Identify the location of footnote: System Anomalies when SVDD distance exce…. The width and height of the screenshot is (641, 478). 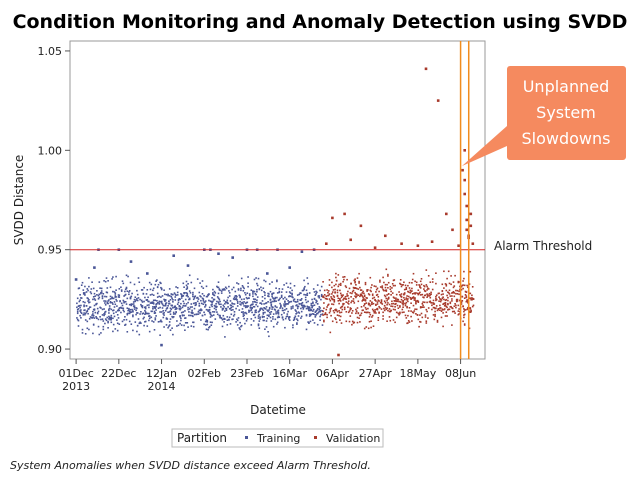
(190, 465).